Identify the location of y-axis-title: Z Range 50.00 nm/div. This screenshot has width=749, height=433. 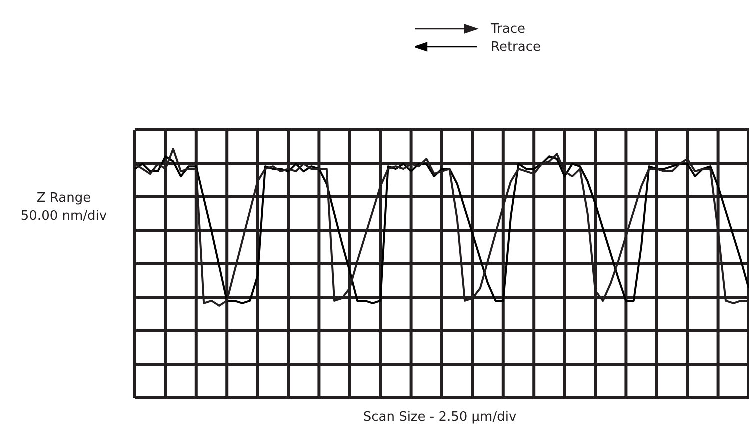
(64, 208).